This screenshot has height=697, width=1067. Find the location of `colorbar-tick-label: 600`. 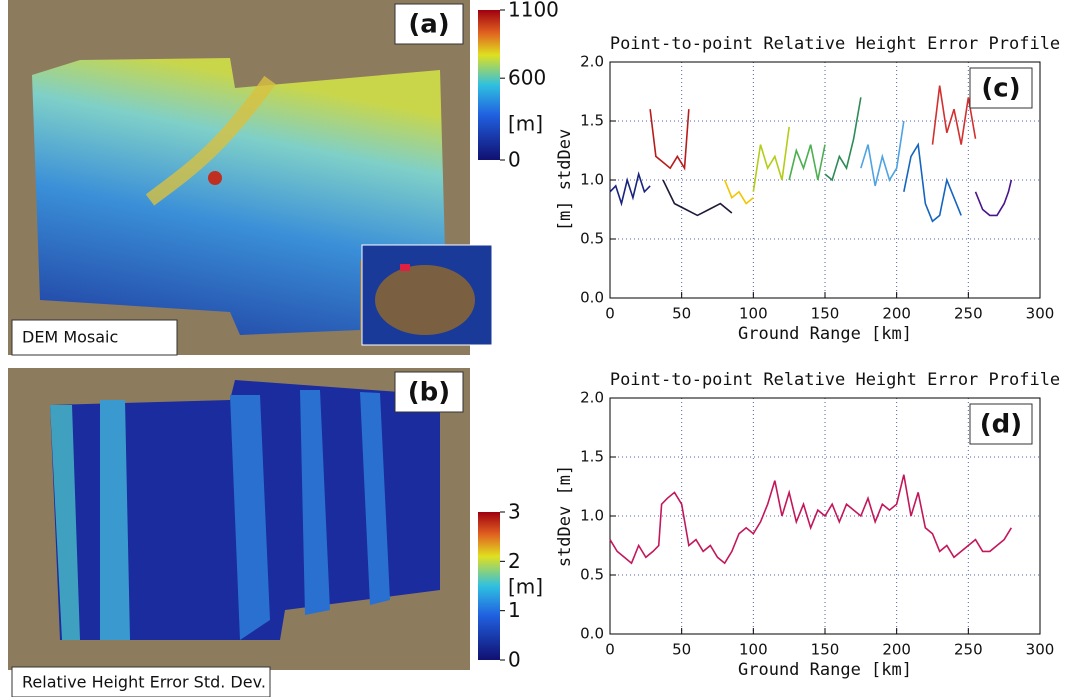

colorbar-tick-label: 600 is located at coordinates (527, 78).